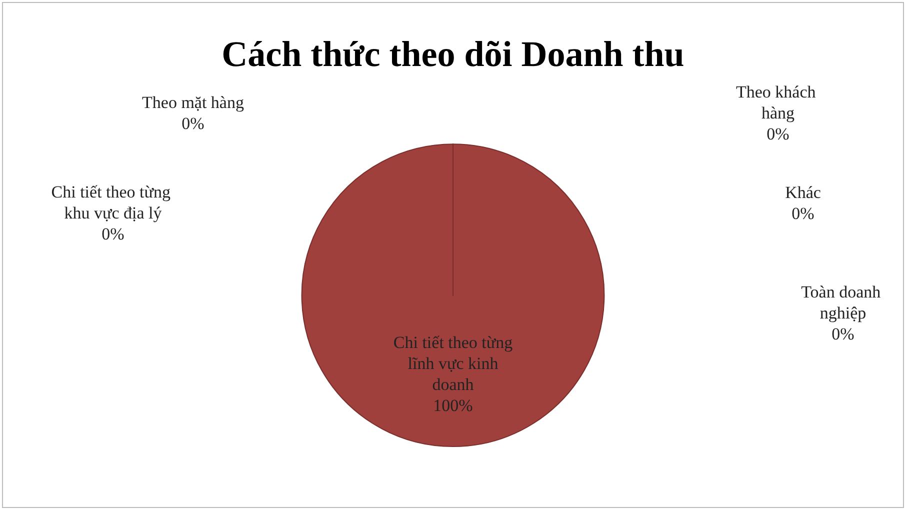 This screenshot has width=908, height=512. I want to click on slice-label: Chi tiết theo từng lĩnh vực kinh doanh, so click(453, 363).